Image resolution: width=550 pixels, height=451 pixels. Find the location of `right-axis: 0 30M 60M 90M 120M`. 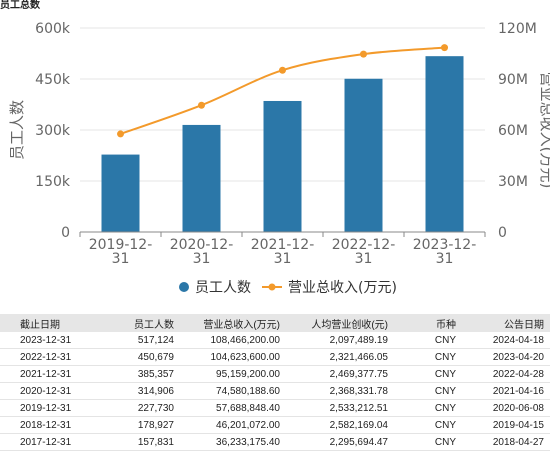

right-axis: 0 30M 60M 90M 120M is located at coordinates (517, 131).